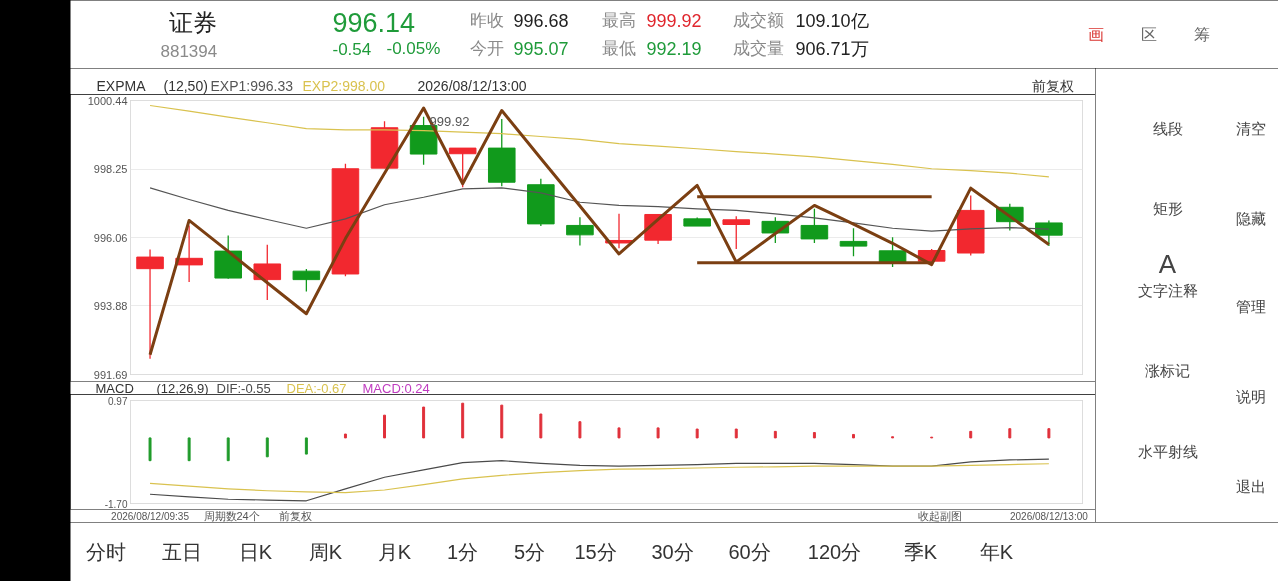 The image size is (1278, 581). I want to click on text: 日K, so click(255, 551).